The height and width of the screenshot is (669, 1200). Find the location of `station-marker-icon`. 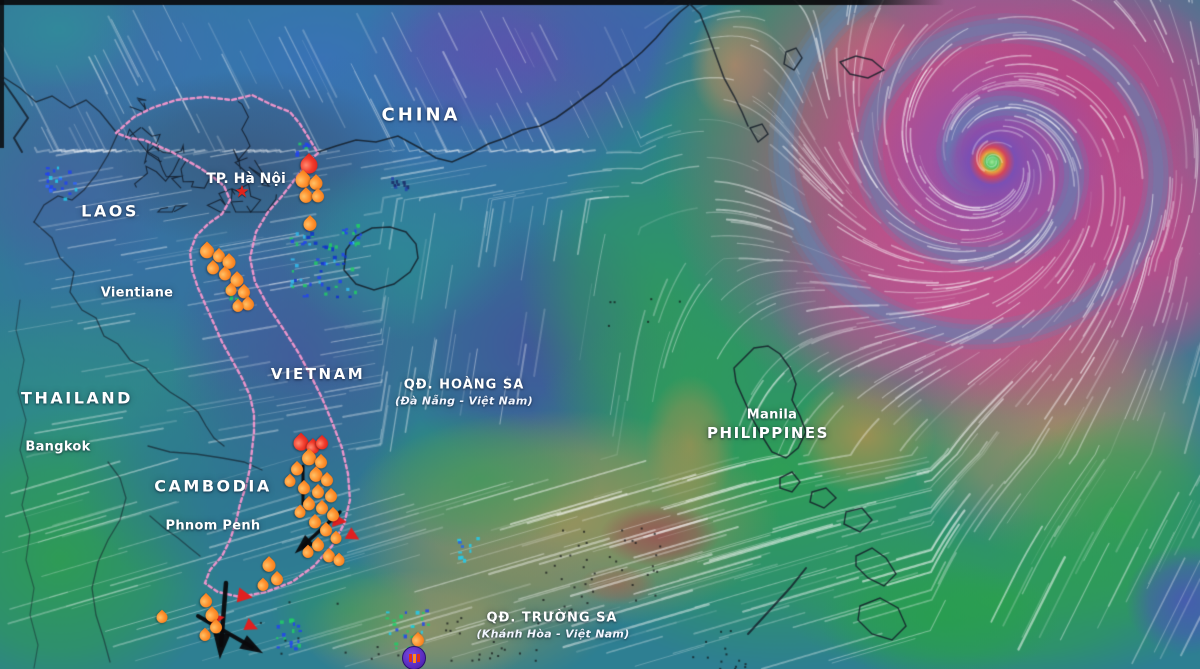

station-marker-icon is located at coordinates (414, 657).